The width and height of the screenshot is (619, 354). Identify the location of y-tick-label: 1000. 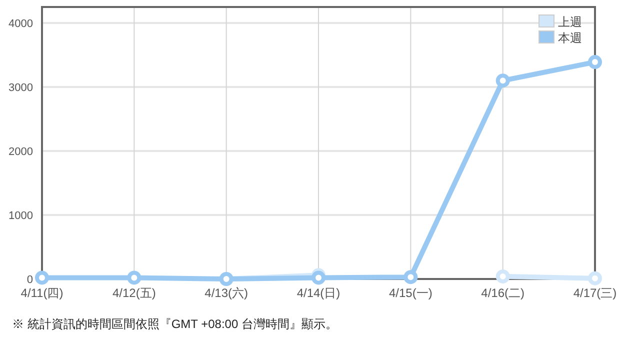
(20, 216).